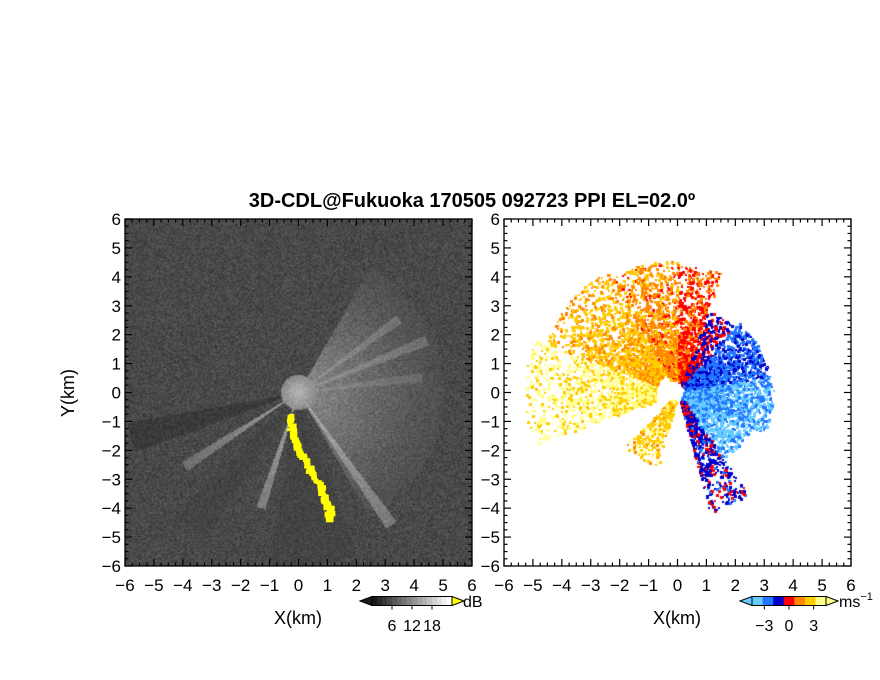  I want to click on intensity-x-tick-label: −2, so click(240, 585).